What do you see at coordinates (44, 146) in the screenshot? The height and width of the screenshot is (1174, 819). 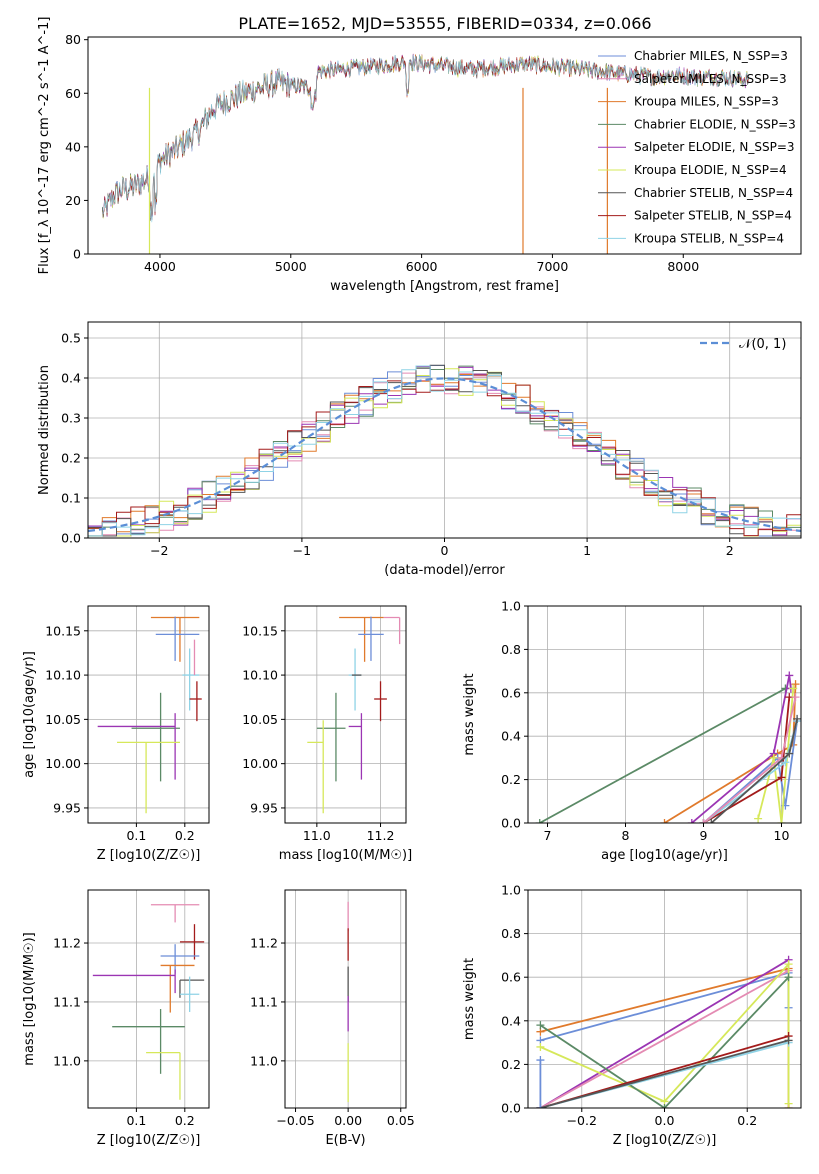 I see `y-axis-label: Flux [f_λ 10^-17 erg cm^-2 s^-1 A^-1]` at bounding box center [44, 146].